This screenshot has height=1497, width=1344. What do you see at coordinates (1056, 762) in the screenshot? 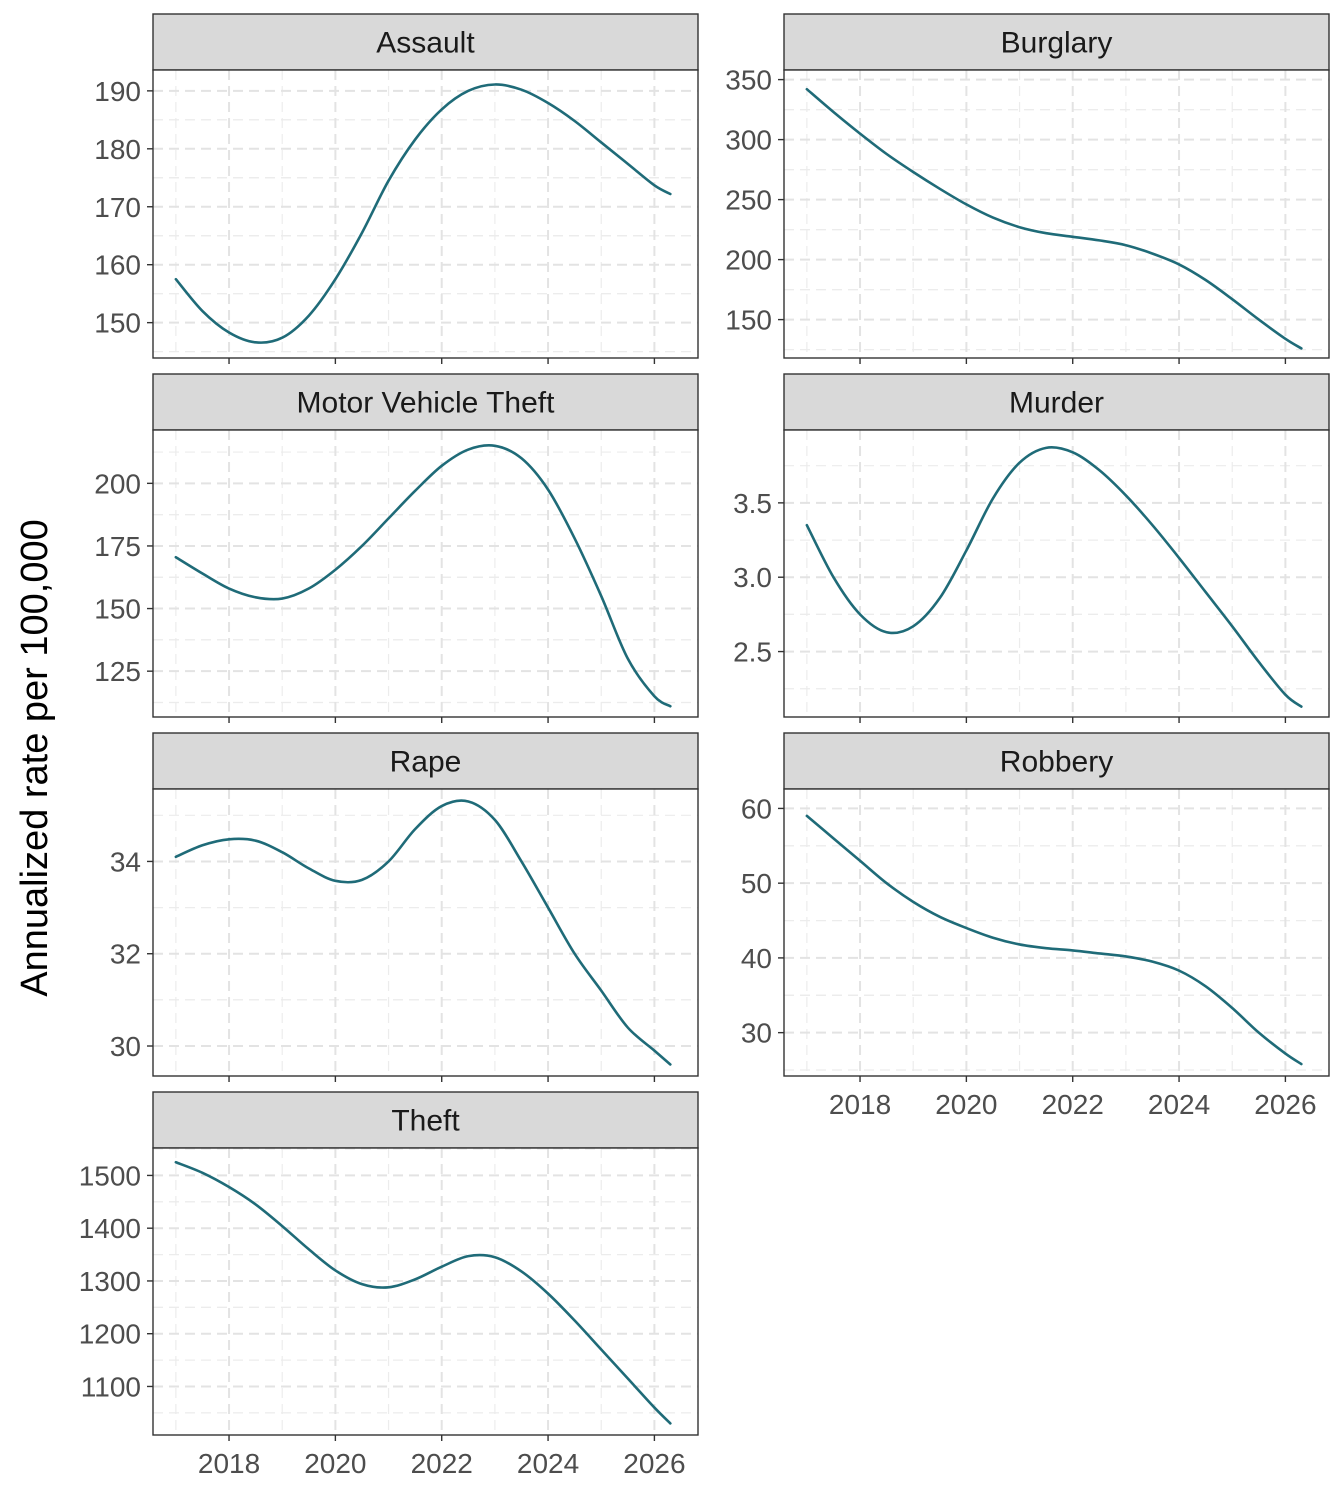
I see `facet-title: Robbery` at bounding box center [1056, 762].